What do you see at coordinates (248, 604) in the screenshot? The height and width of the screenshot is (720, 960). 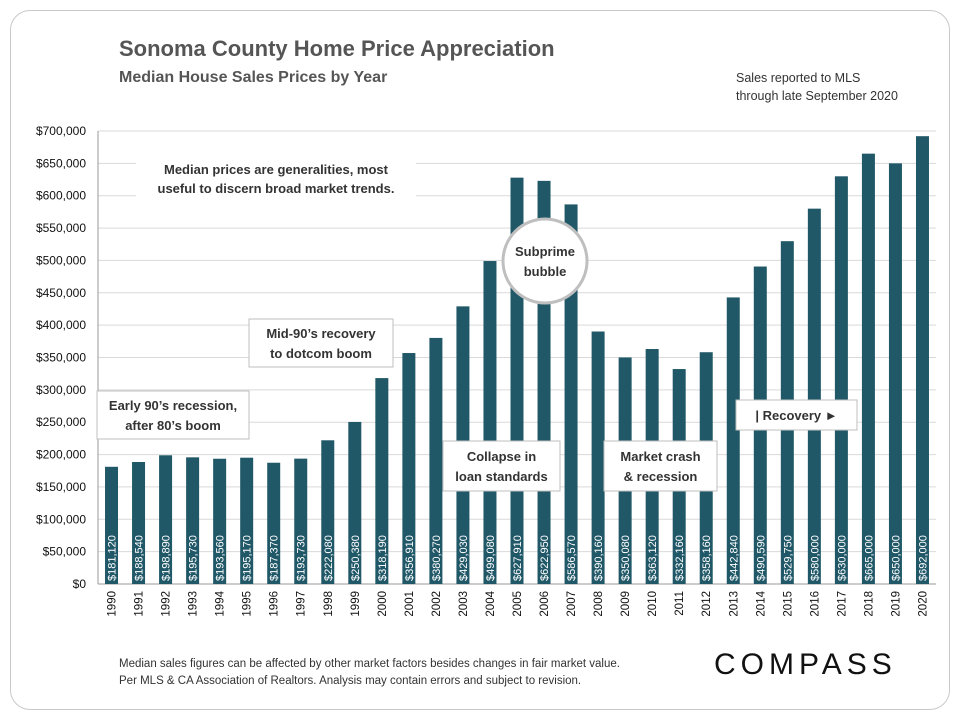 I see `x-tick-label: 1995` at bounding box center [248, 604].